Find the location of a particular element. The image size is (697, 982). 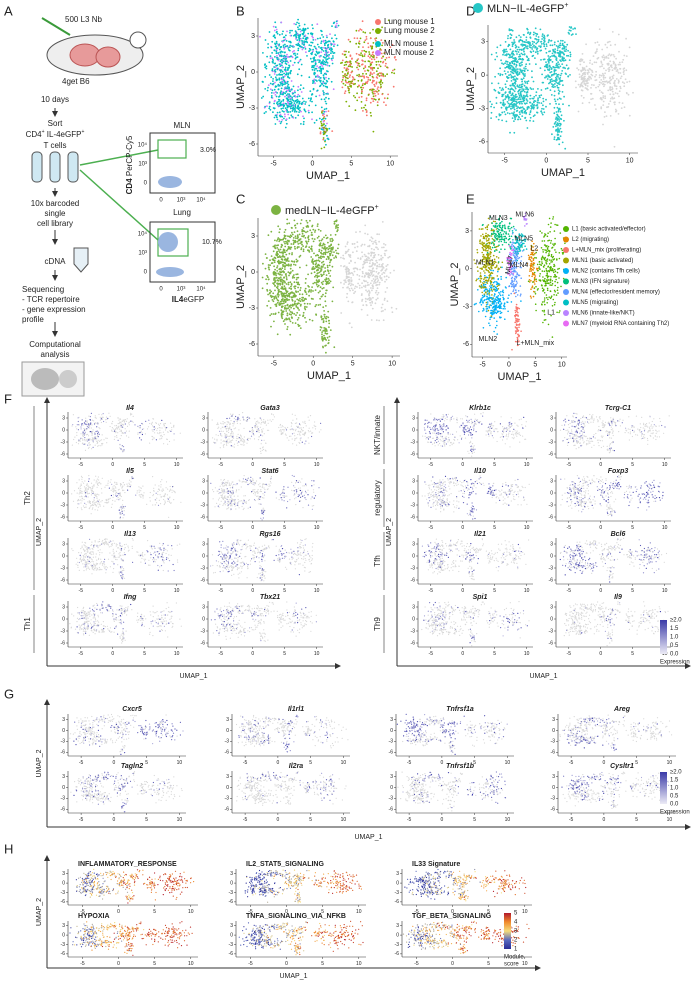

legend-label: L1 (basic activated/effector) is located at coordinates (609, 230).